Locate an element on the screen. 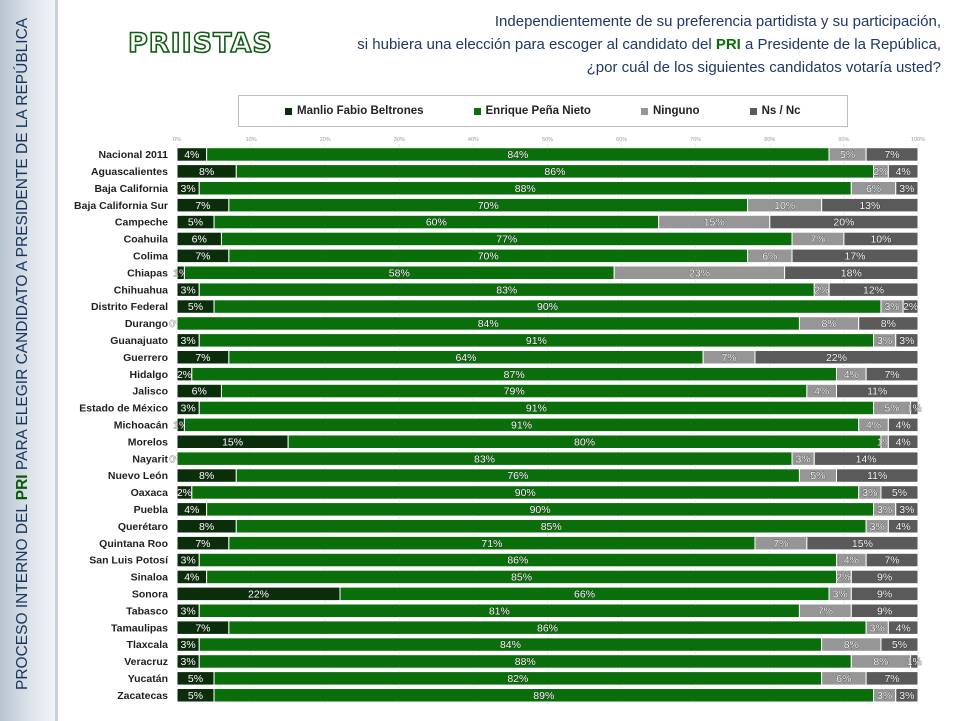 The height and width of the screenshot is (721, 961). category-label: Guerrero is located at coordinates (145, 358).